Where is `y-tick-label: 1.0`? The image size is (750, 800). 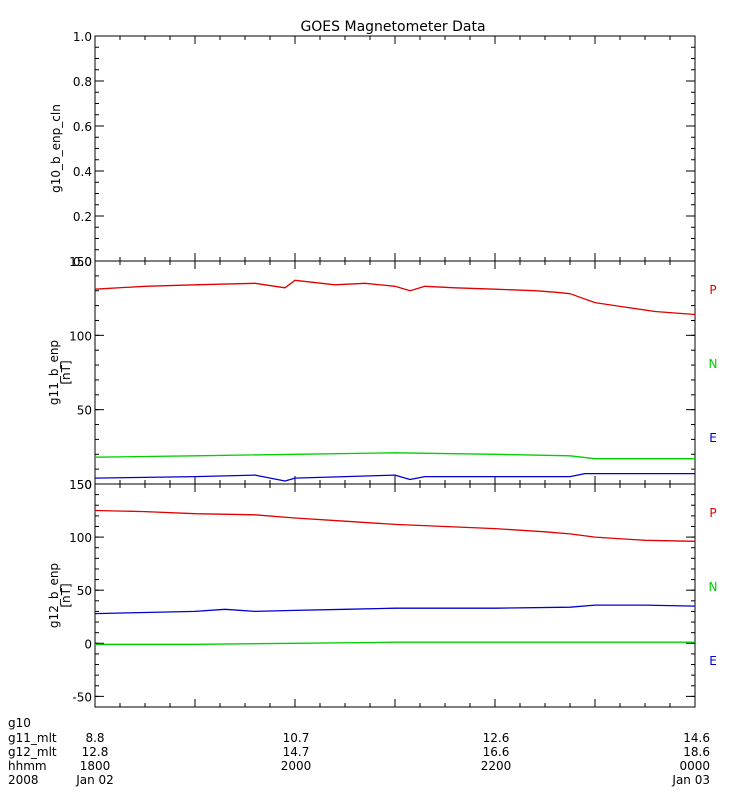 y-tick-label: 1.0 is located at coordinates (82, 37).